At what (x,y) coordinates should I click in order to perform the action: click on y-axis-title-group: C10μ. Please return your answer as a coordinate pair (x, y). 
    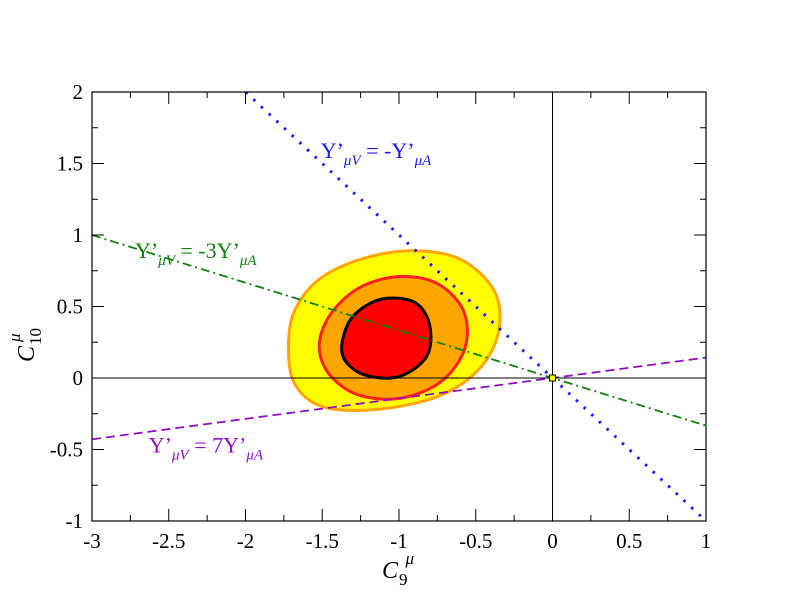
    Looking at the image, I should click on (25, 345).